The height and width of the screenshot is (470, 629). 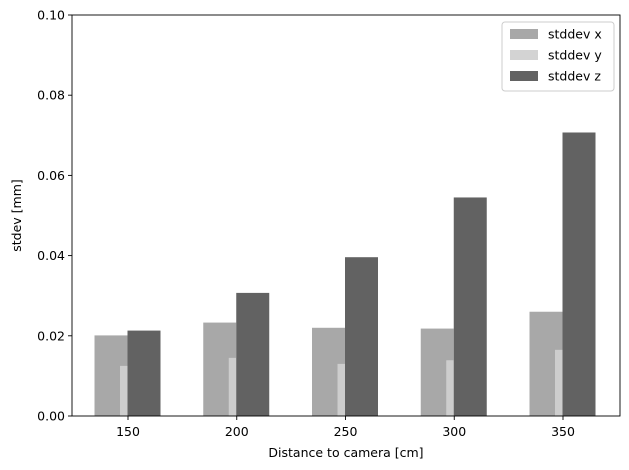 I want to click on x-tick-label: 250, so click(x=346, y=431).